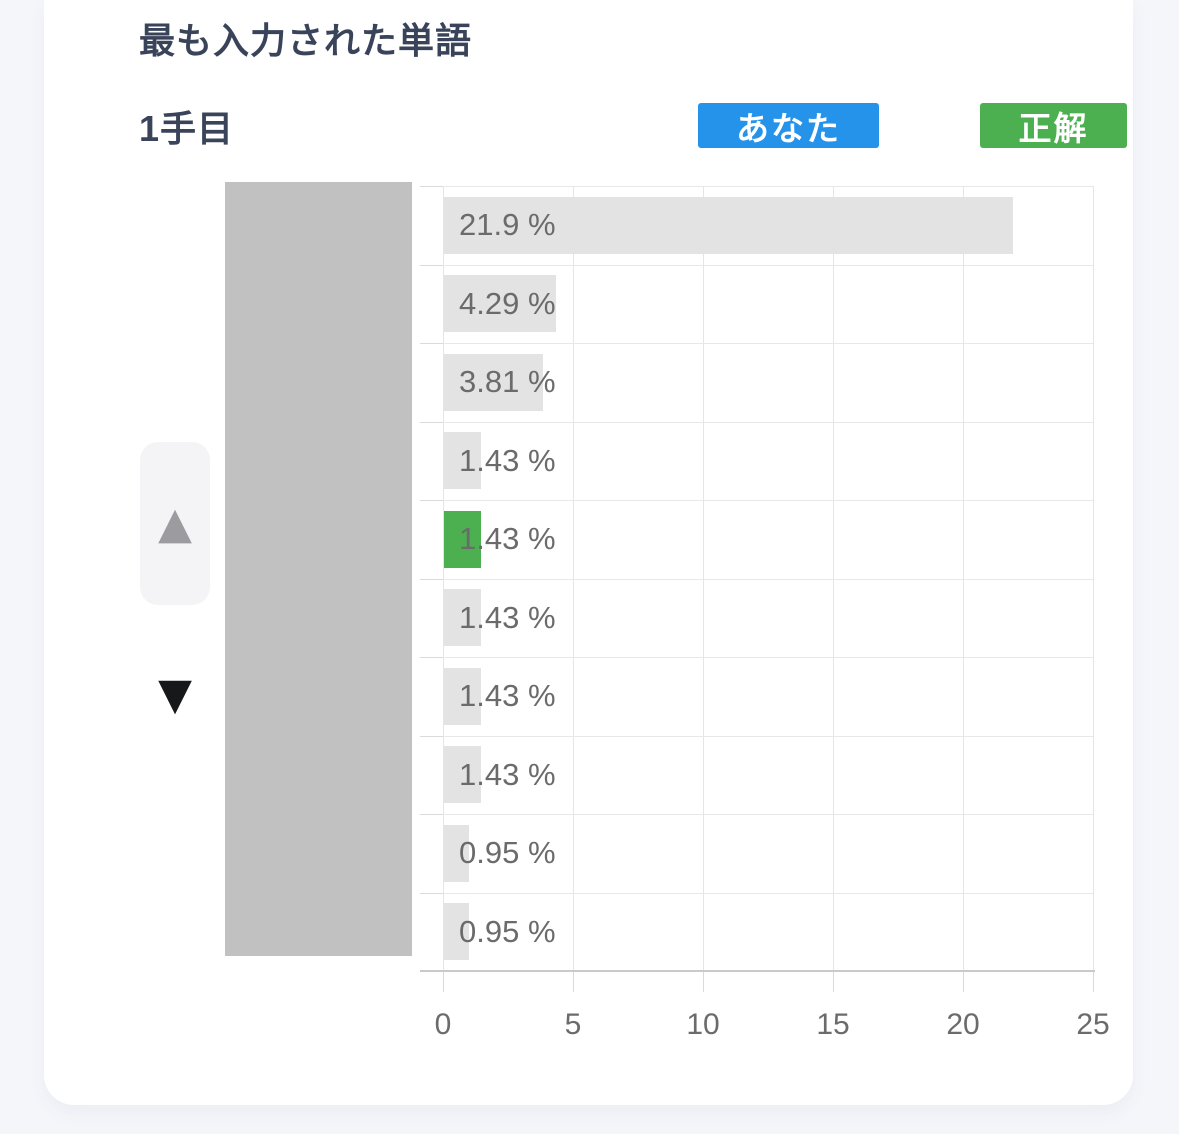  Describe the element at coordinates (507, 382) in the screenshot. I see `bar-value-label: 3.81 %` at that location.